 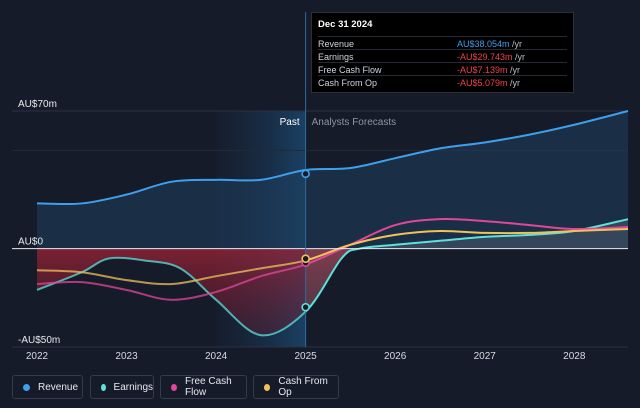 I want to click on earnings-past-line, so click(x=171, y=296).